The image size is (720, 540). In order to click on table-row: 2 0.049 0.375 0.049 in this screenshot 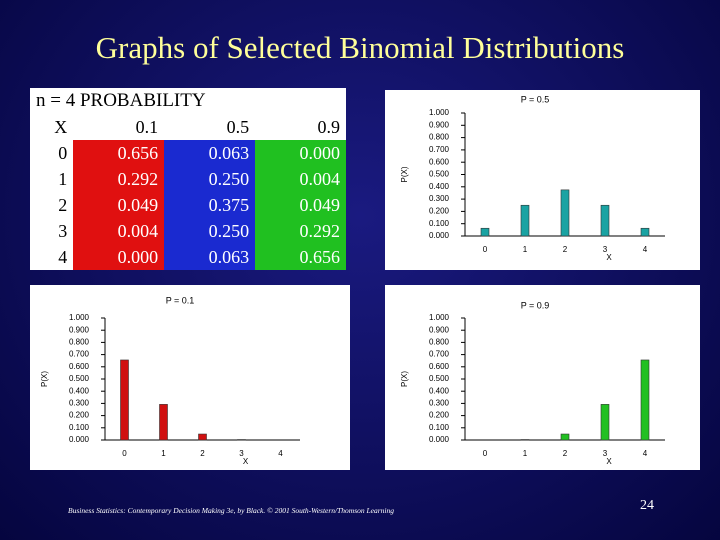, I will do `click(188, 205)`.